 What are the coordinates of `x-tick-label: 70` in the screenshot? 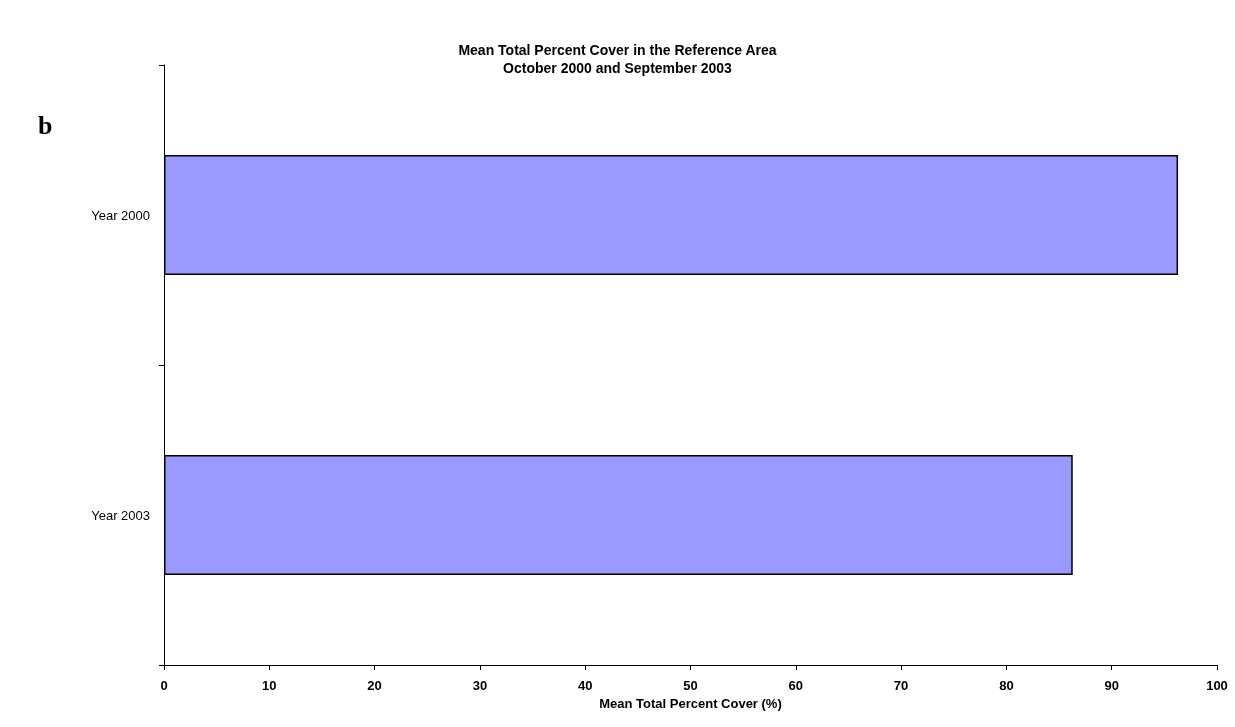 It's located at (901, 685).